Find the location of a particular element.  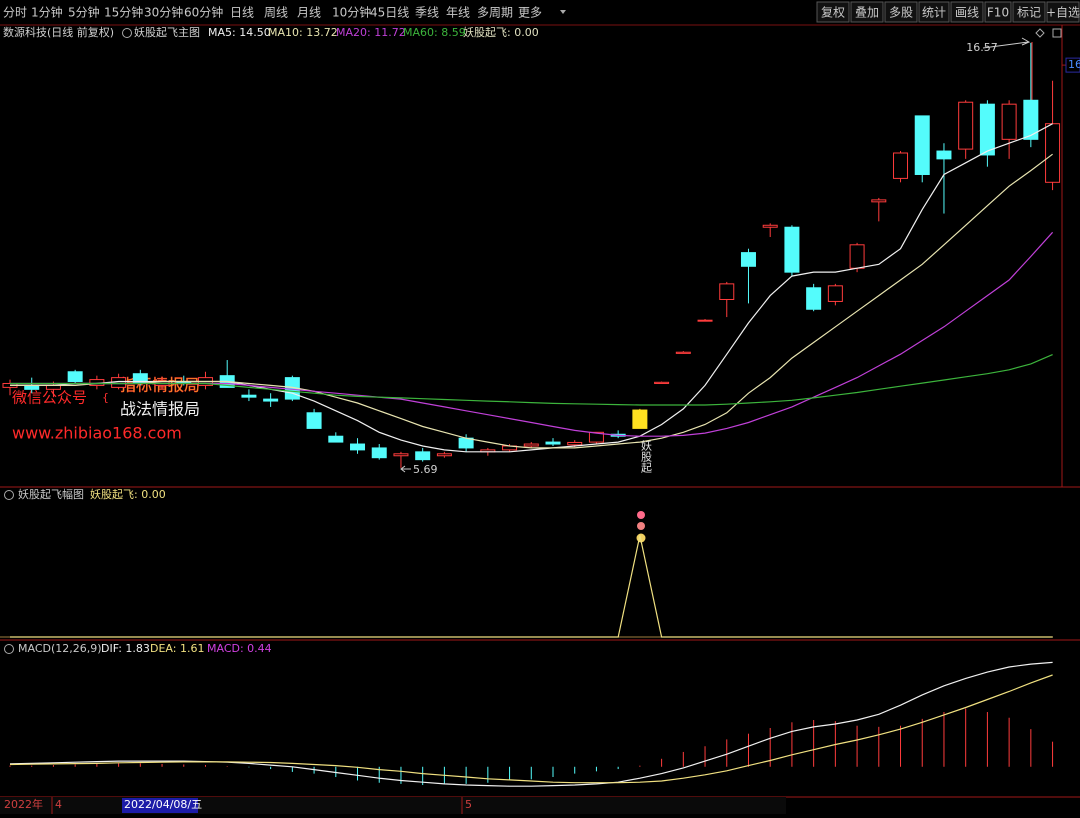

tool-label: +自选 is located at coordinates (1063, 13).